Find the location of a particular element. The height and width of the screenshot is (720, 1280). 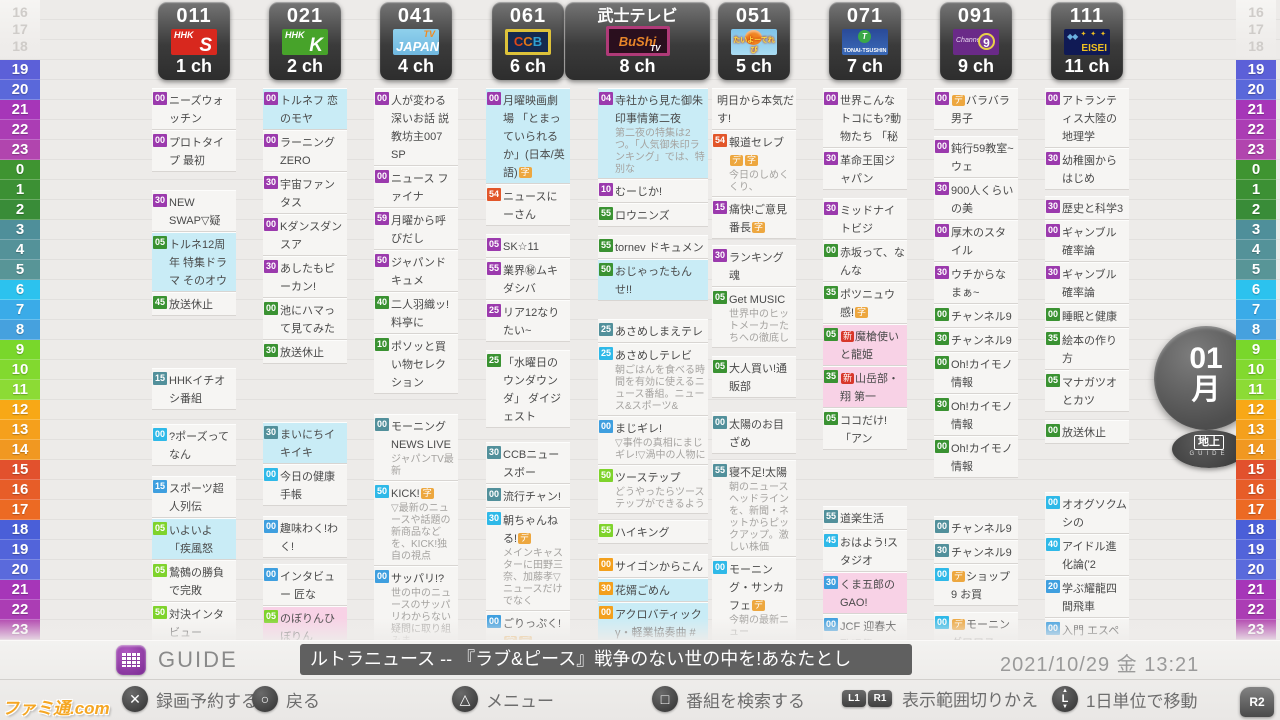

program-cell: 35 新山岳部・翔 第一 is located at coordinates (865, 387).